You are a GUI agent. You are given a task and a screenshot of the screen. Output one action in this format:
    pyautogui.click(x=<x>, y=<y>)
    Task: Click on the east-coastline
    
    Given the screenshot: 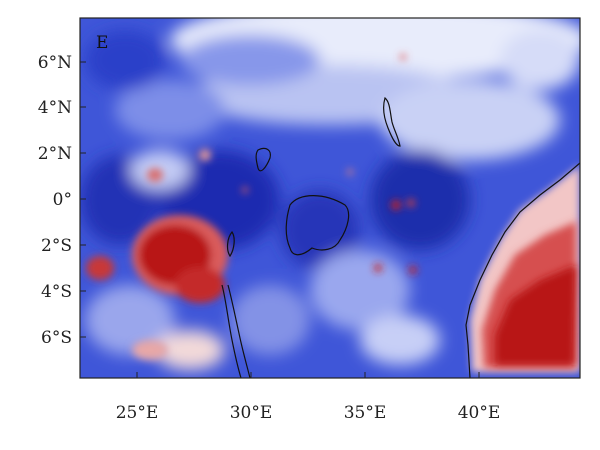 What is the action you would take?
    pyautogui.click(x=522, y=270)
    